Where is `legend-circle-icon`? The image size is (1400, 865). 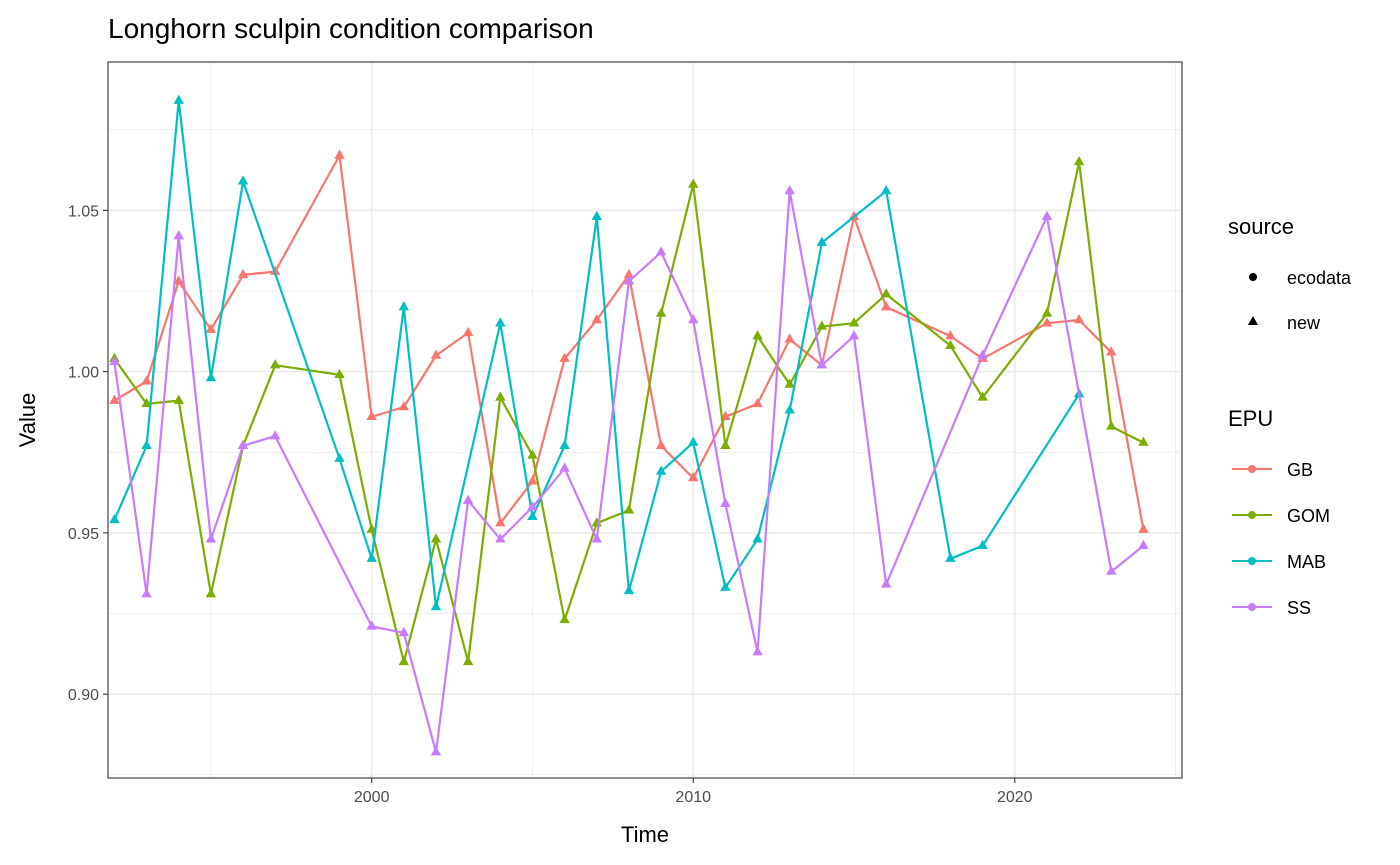
legend-circle-icon is located at coordinates (1253, 277).